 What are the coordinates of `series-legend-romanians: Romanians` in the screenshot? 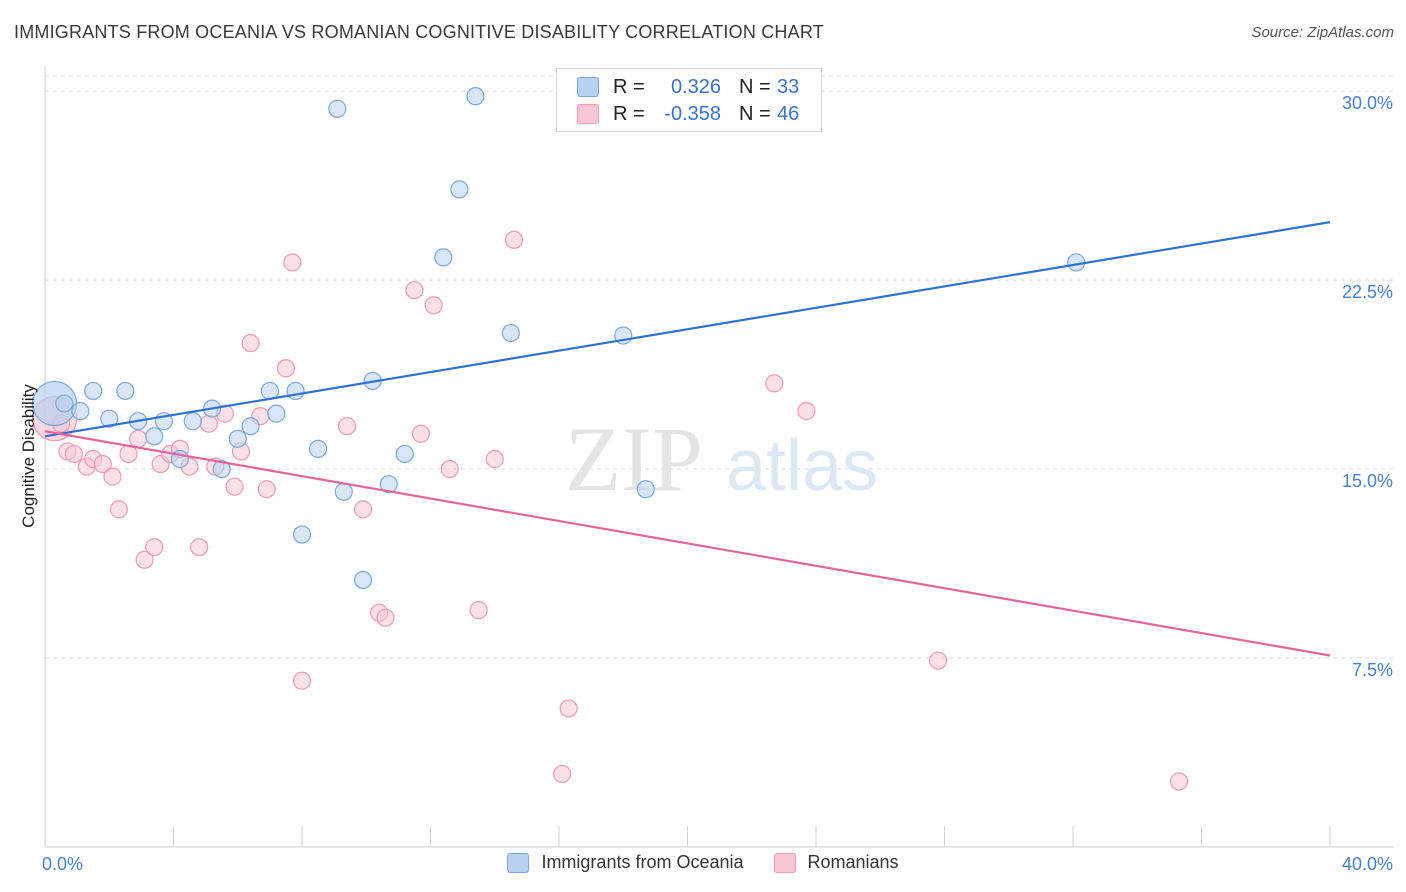 It's located at (836, 862).